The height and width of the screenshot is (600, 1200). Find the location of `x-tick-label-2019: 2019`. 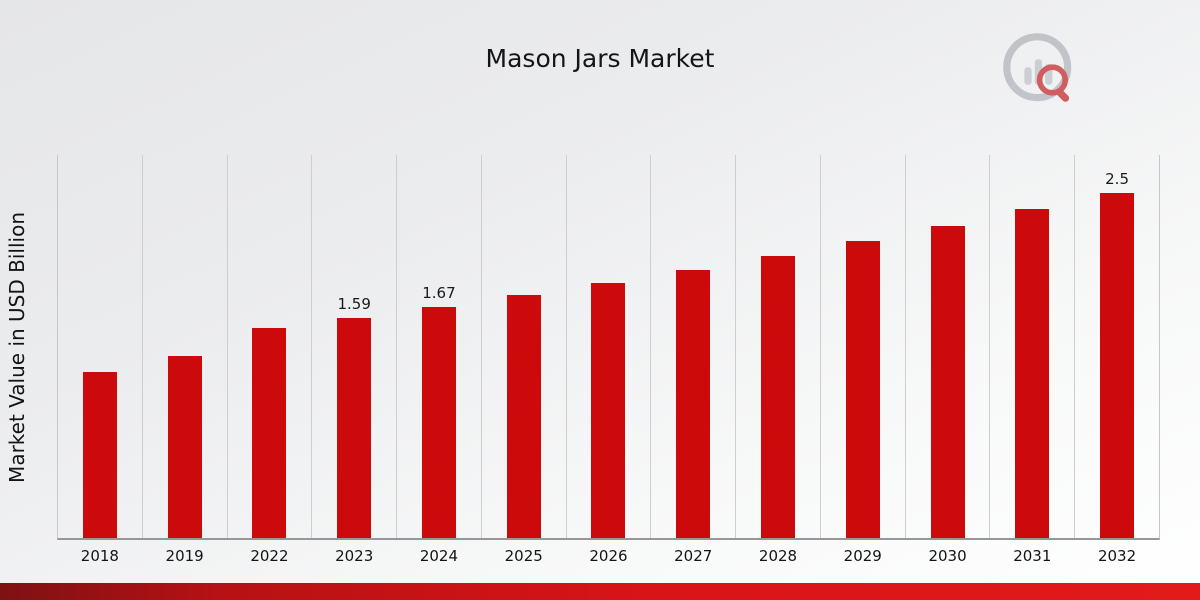

x-tick-label-2019: 2019 is located at coordinates (184, 556).